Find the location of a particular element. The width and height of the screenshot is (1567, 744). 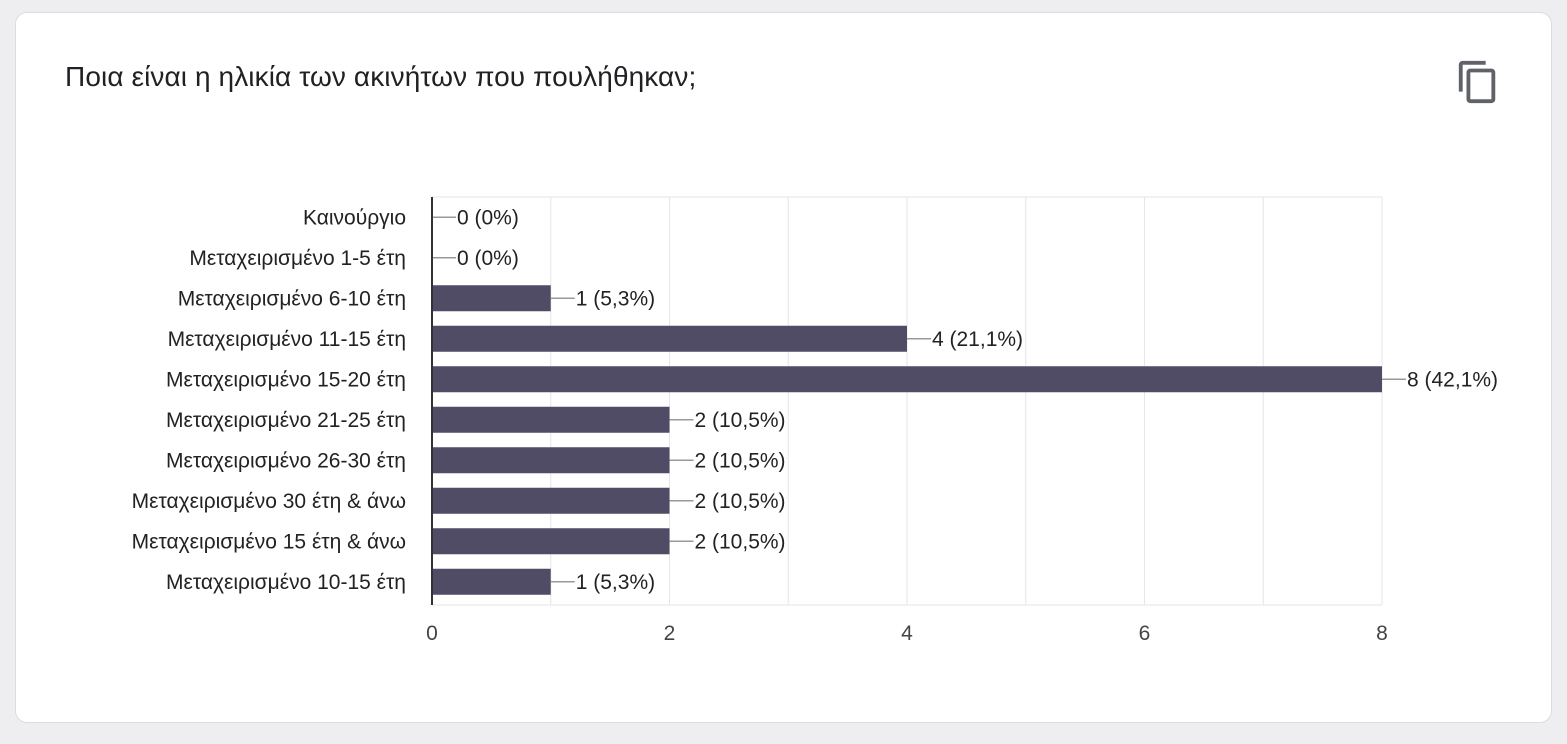

x-tick-label: 2 is located at coordinates (670, 633).